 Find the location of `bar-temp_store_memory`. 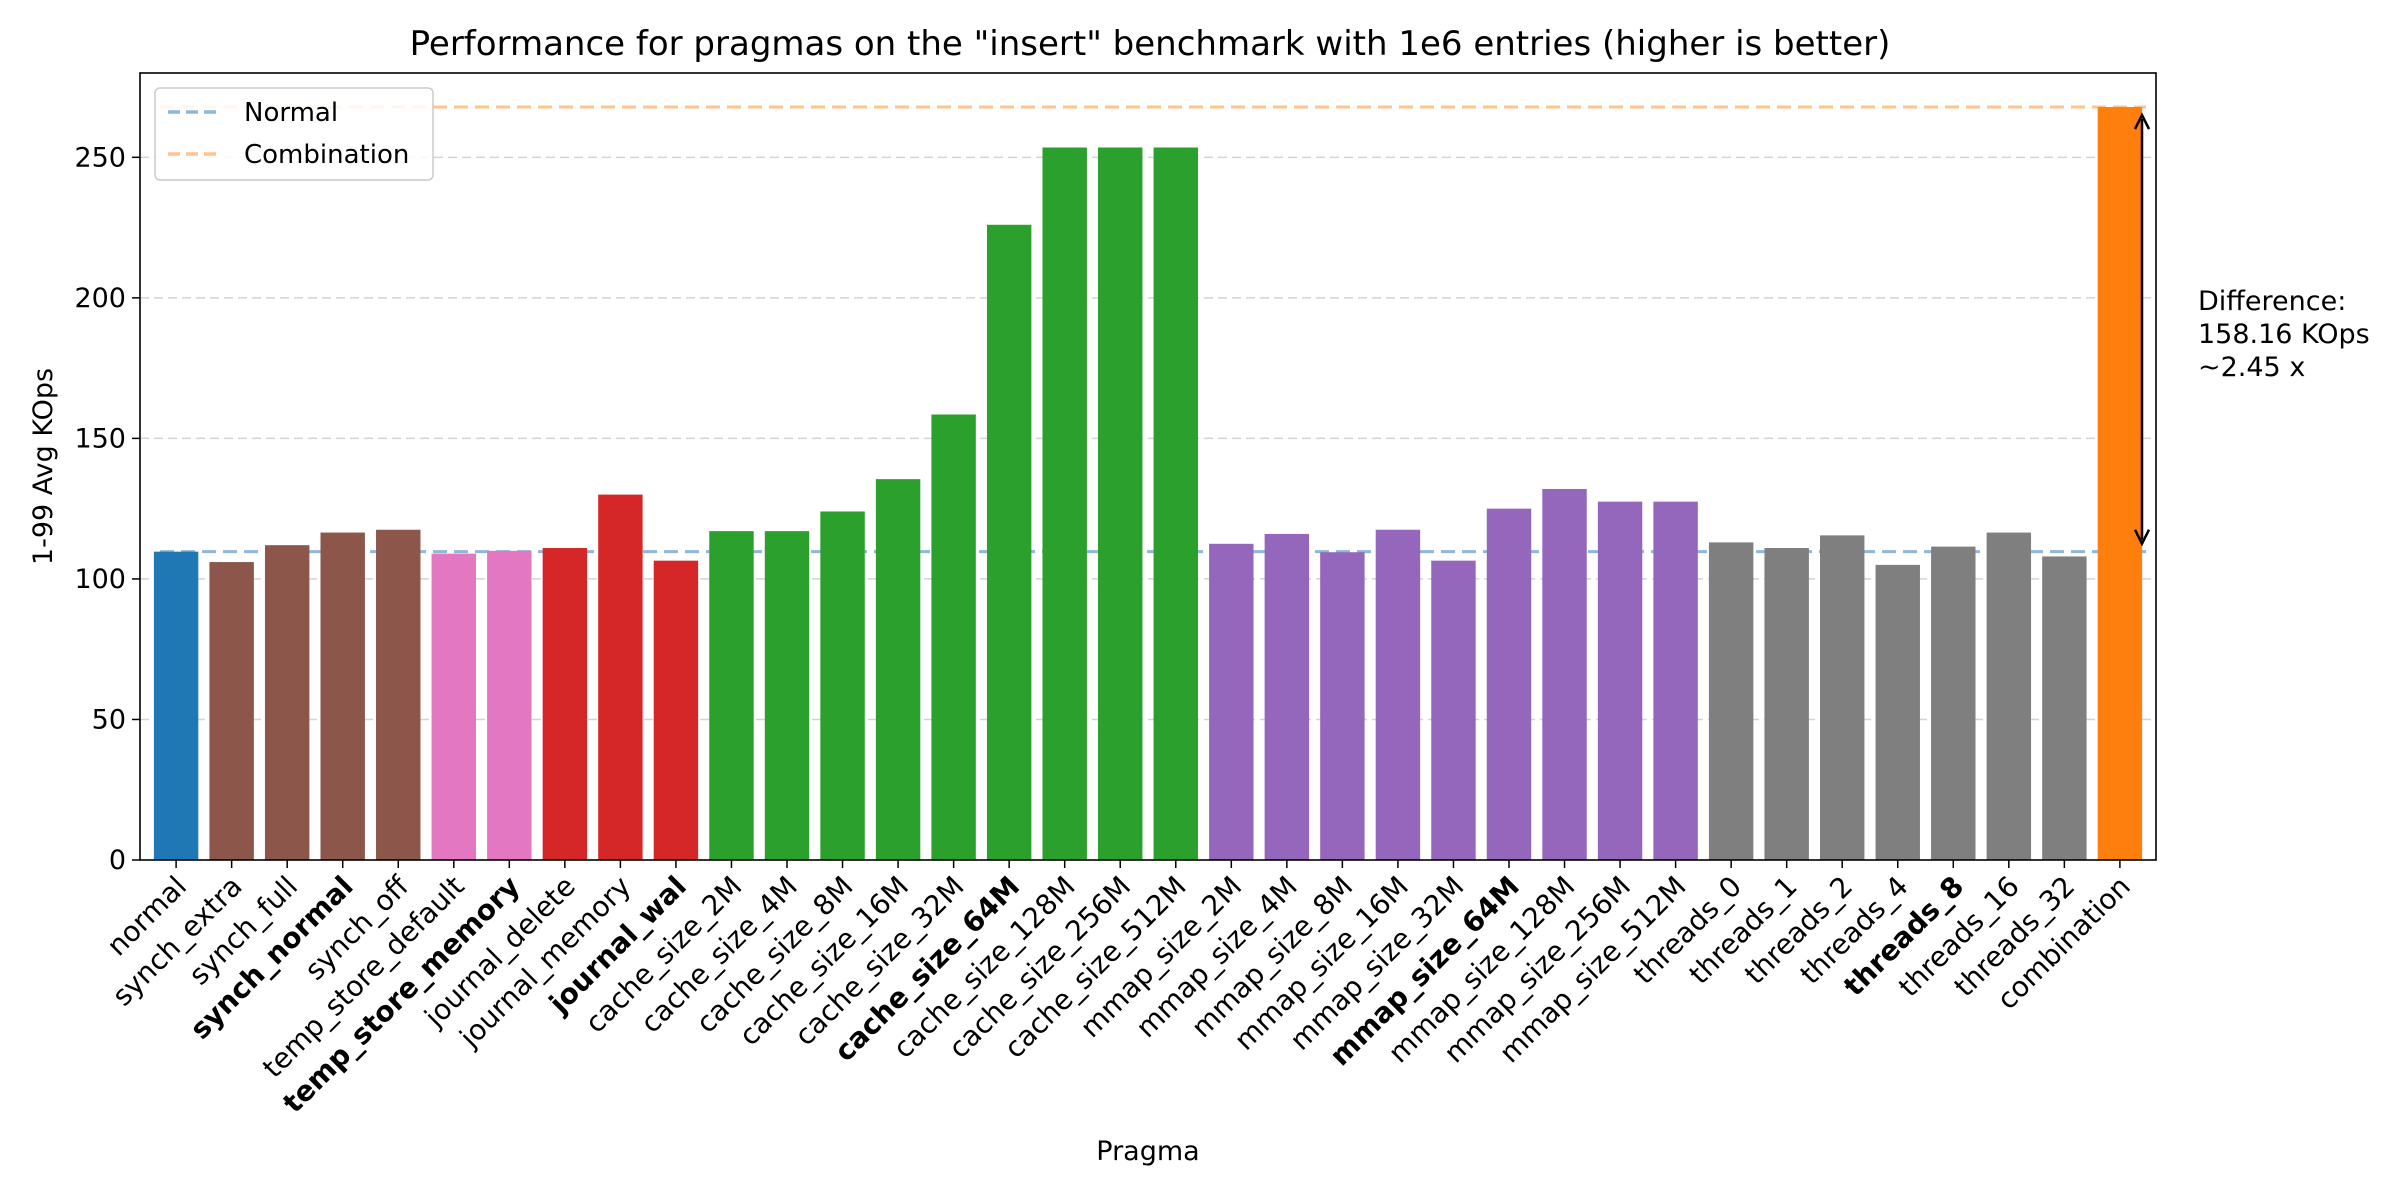

bar-temp_store_memory is located at coordinates (509, 705).